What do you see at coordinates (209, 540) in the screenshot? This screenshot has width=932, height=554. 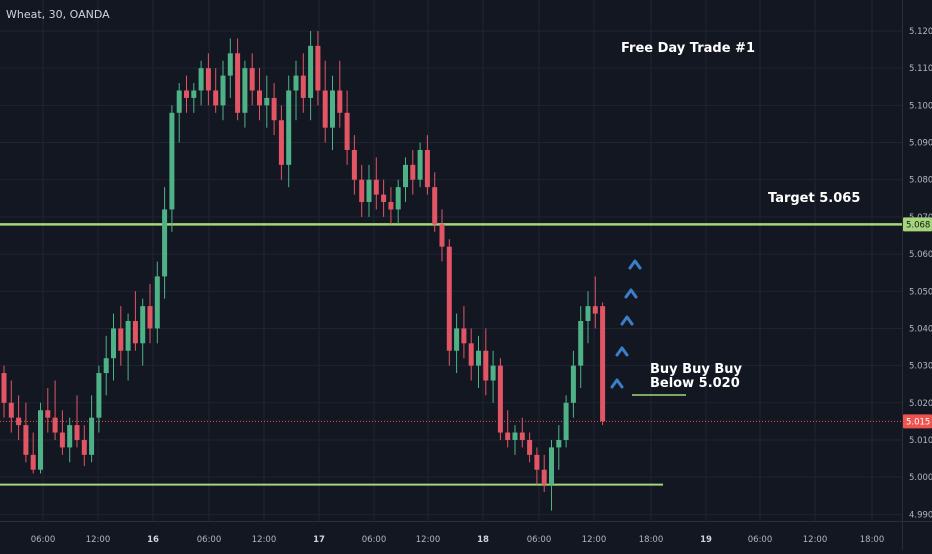 I see `x-tick-3: 06:00` at bounding box center [209, 540].